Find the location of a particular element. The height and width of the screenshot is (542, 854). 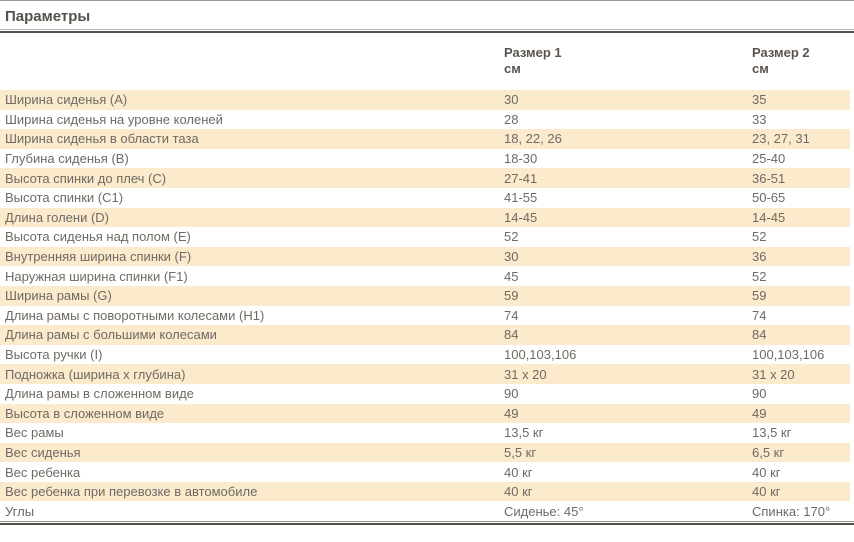

row-value-size2: 6,5 кг is located at coordinates (768, 452).